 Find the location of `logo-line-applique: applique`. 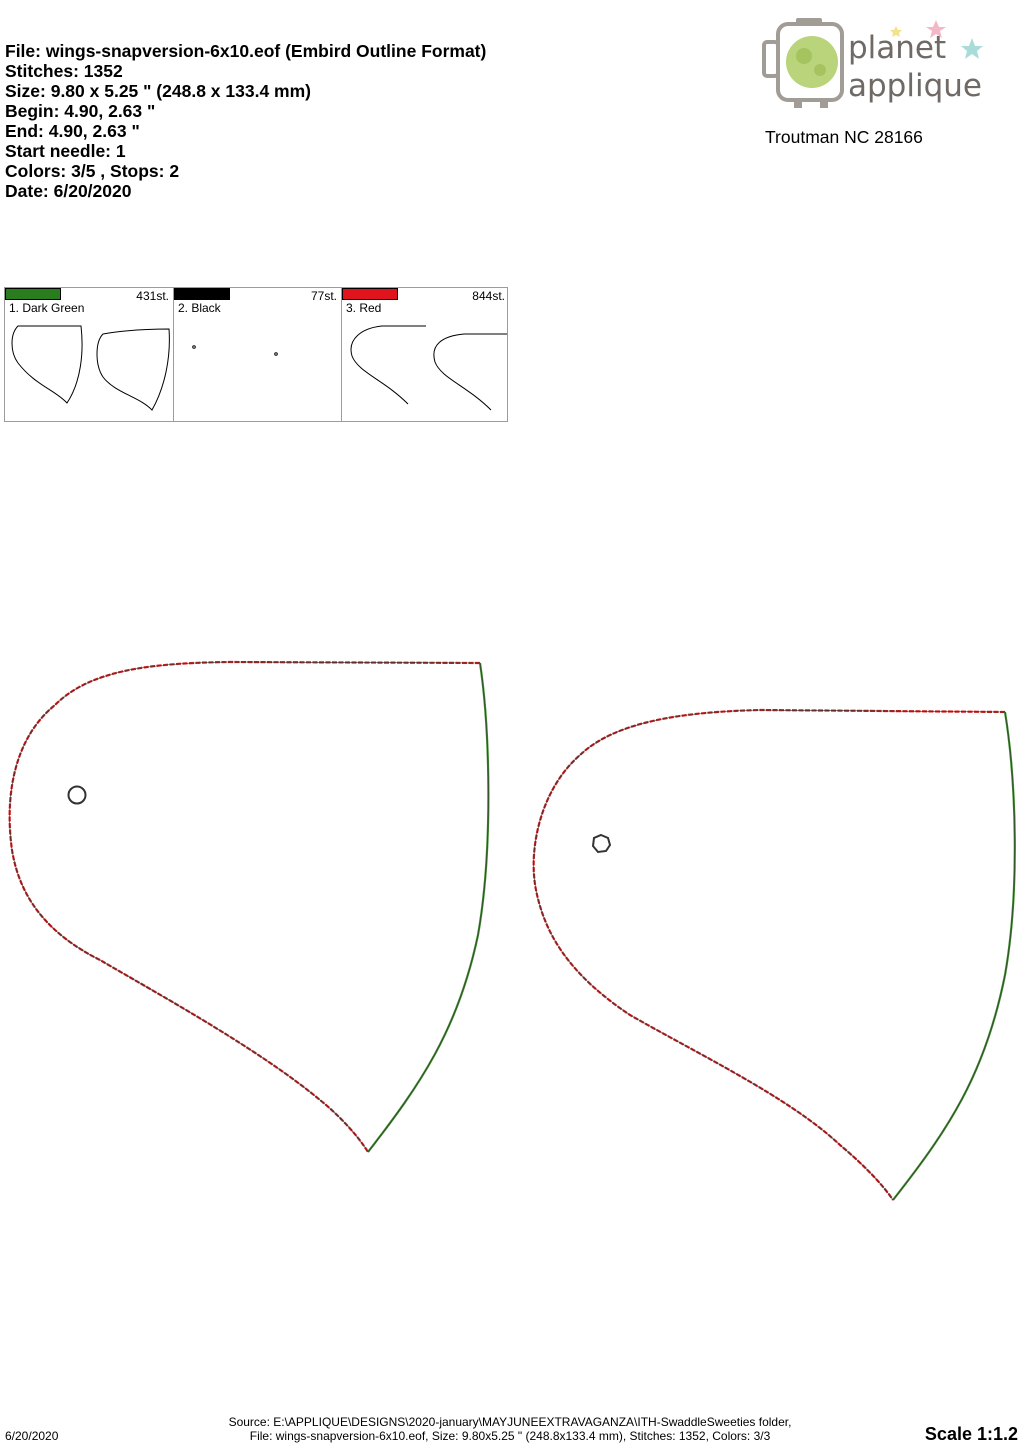

logo-line-applique: applique is located at coordinates (915, 86).